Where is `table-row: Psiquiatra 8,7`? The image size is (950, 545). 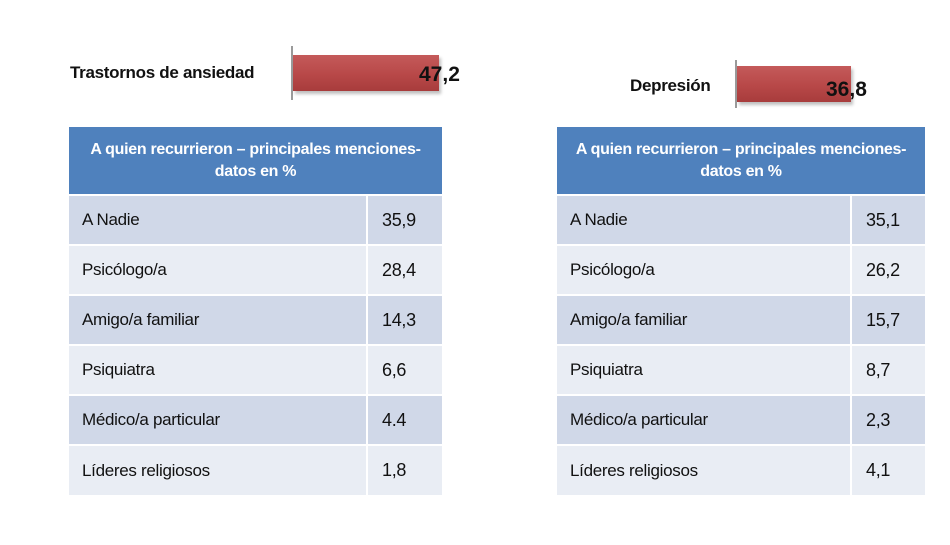 table-row: Psiquiatra 8,7 is located at coordinates (741, 369).